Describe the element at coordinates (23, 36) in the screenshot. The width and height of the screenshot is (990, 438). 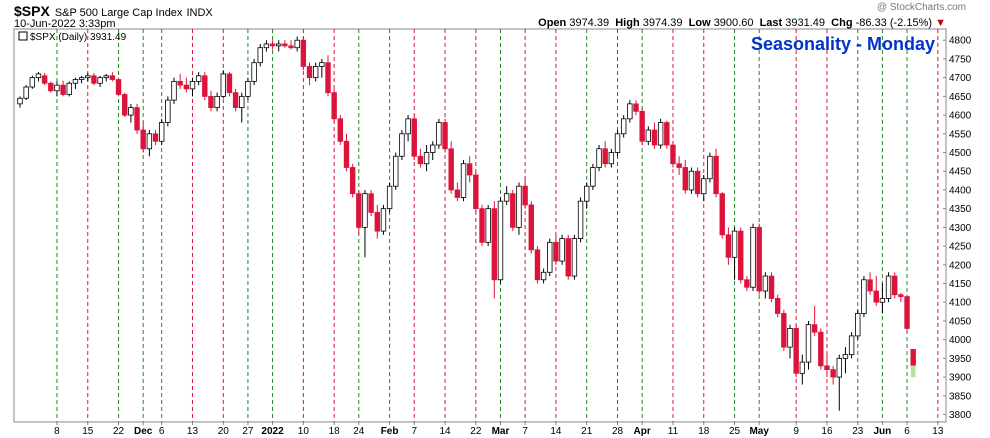
I see `legend-swatch-icon` at that location.